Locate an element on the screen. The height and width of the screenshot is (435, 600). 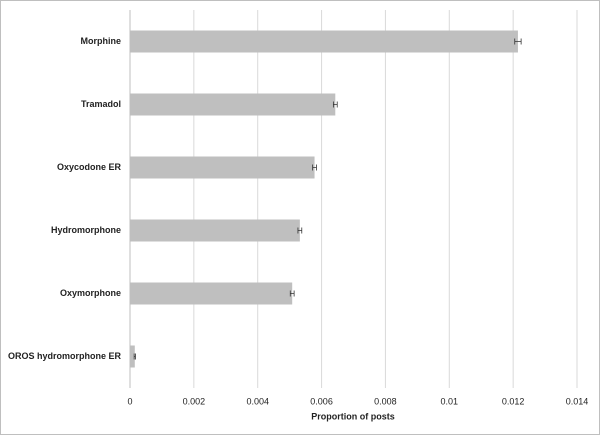
y-tick-label: Hydromorphone is located at coordinates (86, 230).